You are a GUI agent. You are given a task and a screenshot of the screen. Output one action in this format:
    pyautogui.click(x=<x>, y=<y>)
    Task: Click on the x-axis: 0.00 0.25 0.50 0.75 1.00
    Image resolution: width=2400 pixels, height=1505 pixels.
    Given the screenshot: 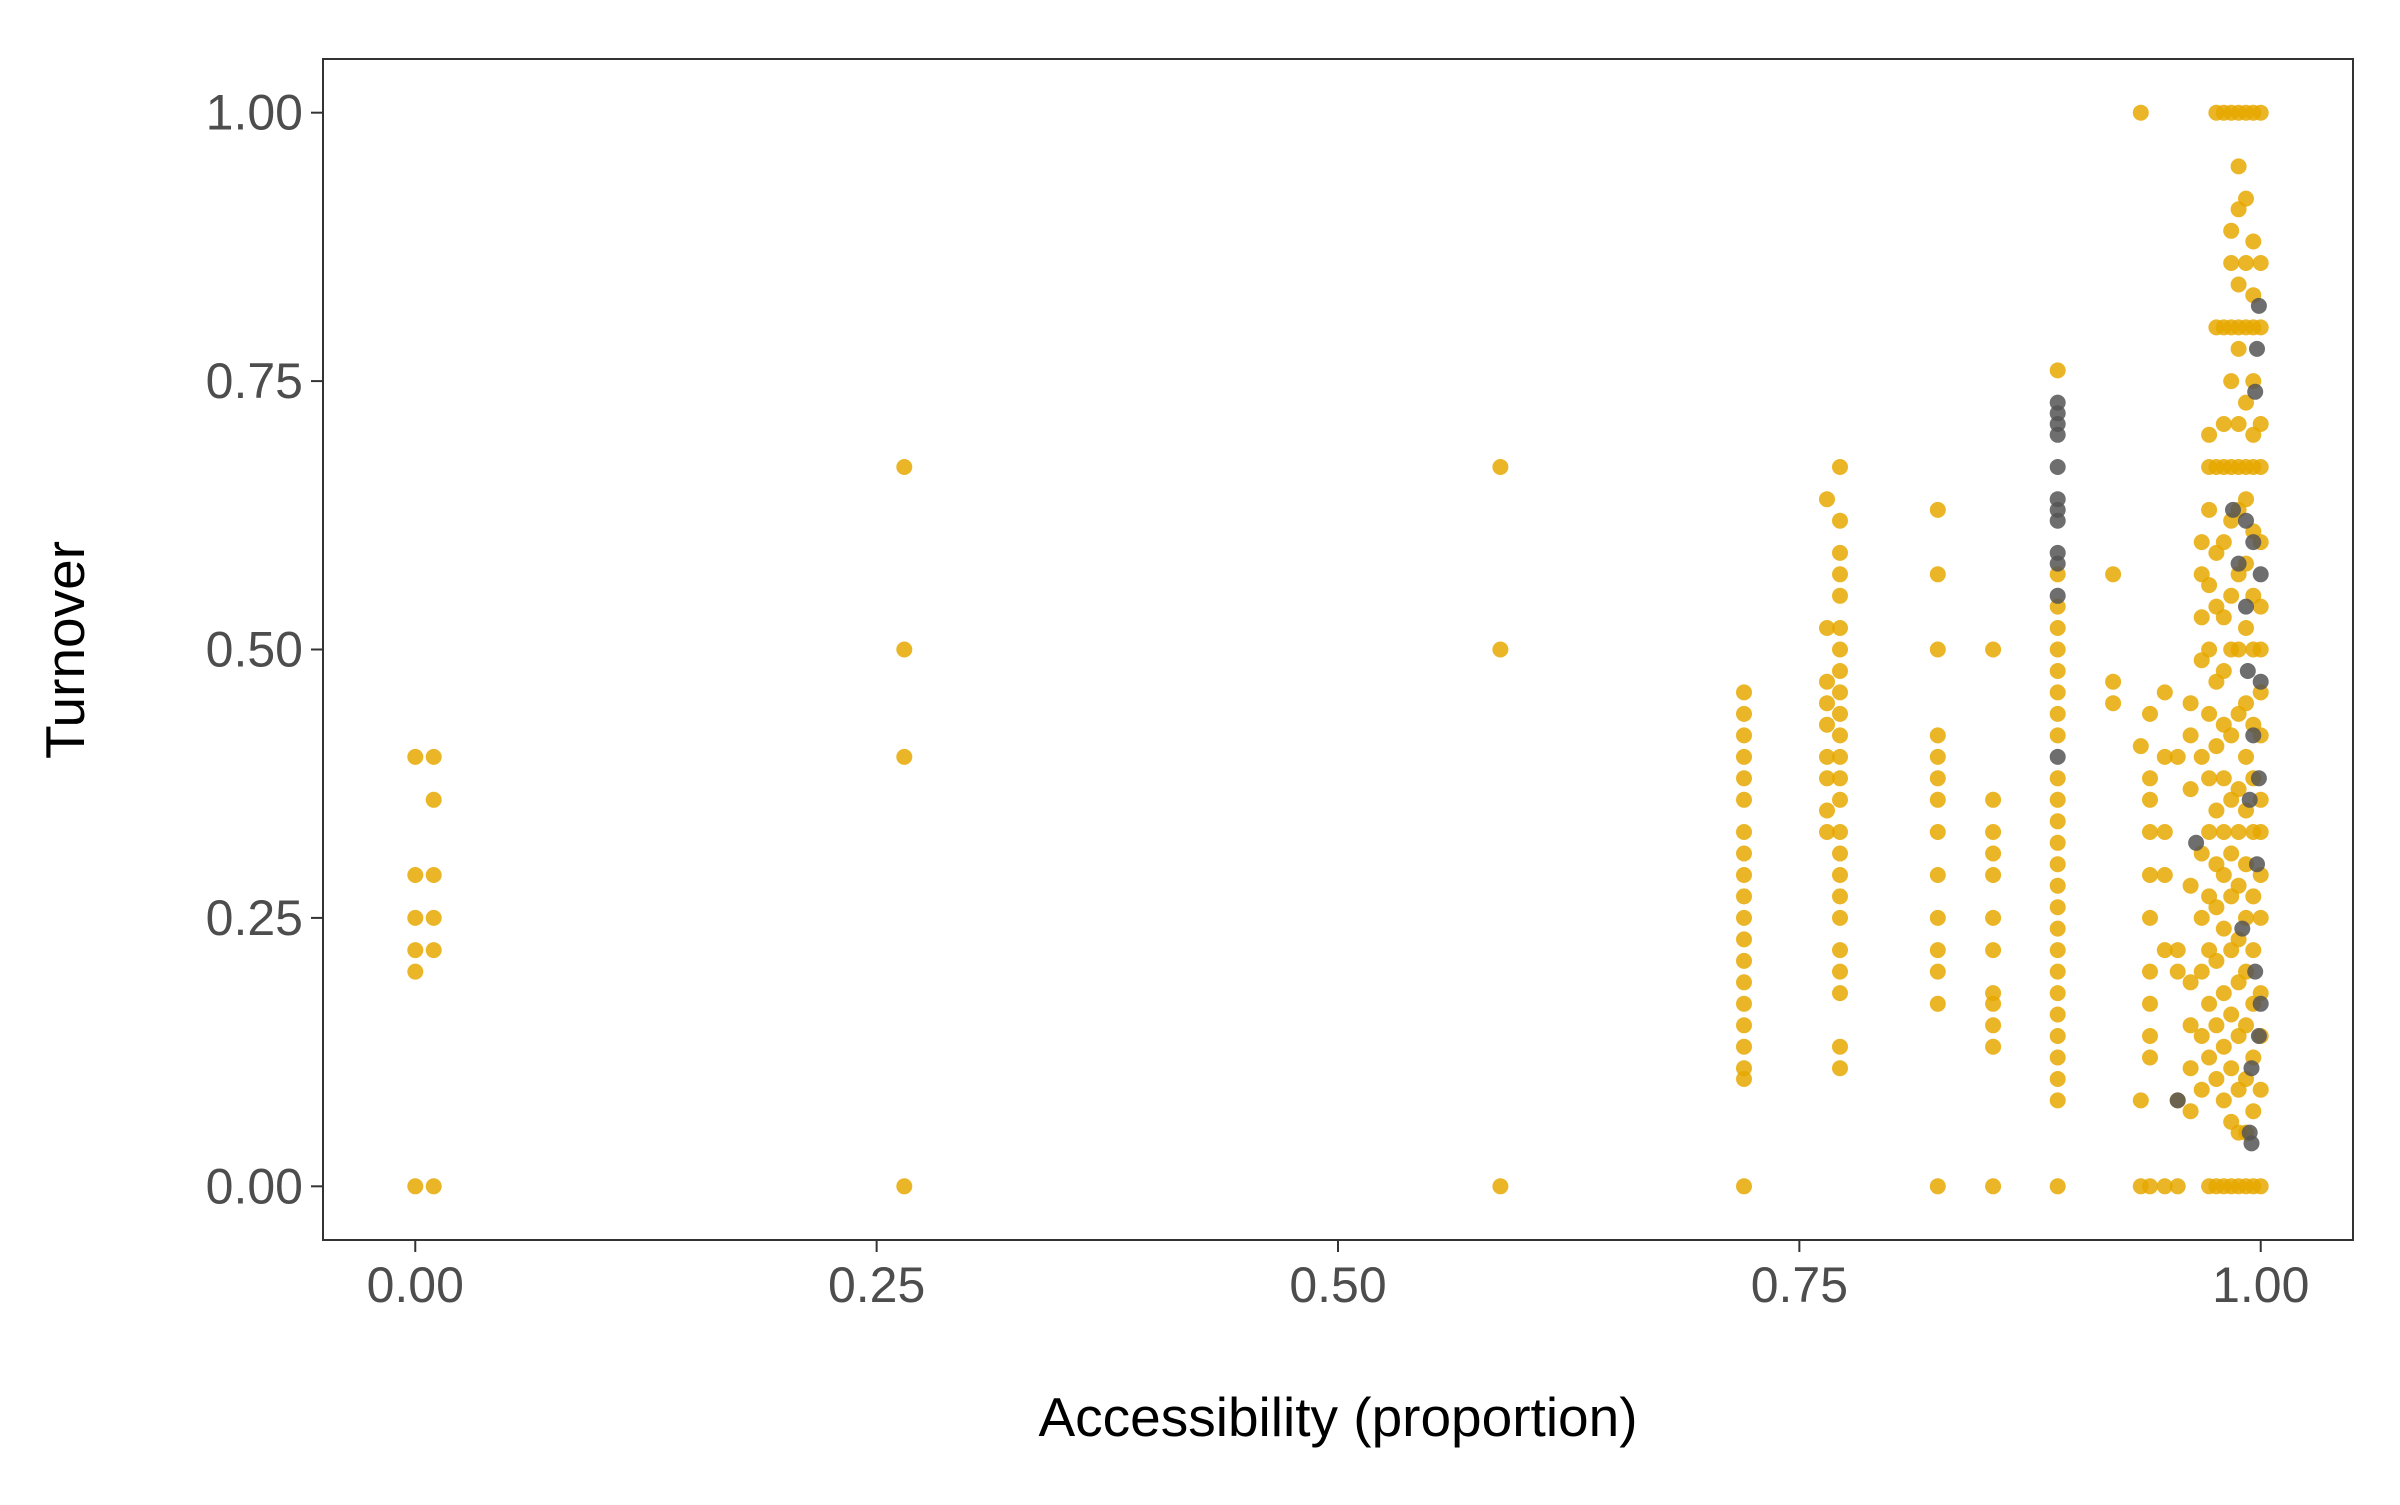 What is the action you would take?
    pyautogui.click(x=1338, y=1276)
    